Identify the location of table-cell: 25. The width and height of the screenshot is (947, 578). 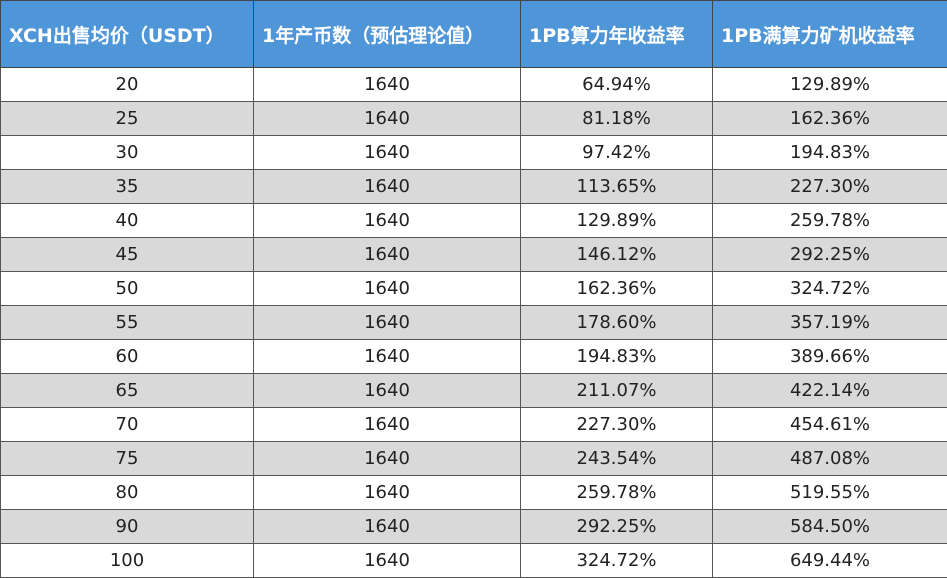
(127, 119).